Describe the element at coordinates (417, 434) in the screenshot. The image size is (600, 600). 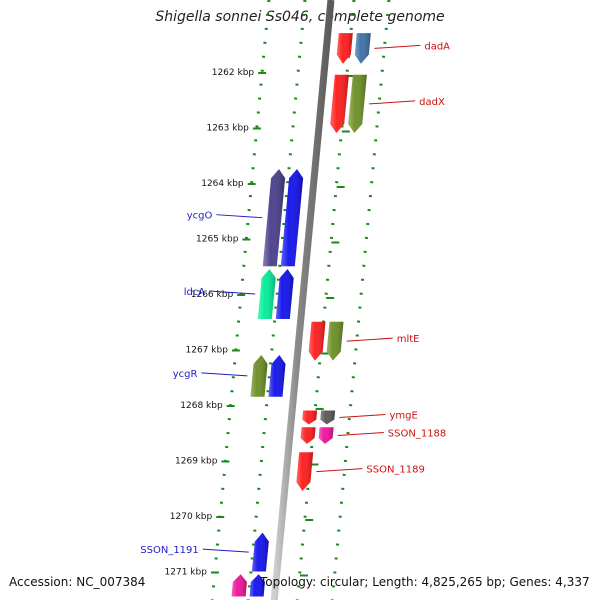
I see `gene-label: SSON_1188` at that location.